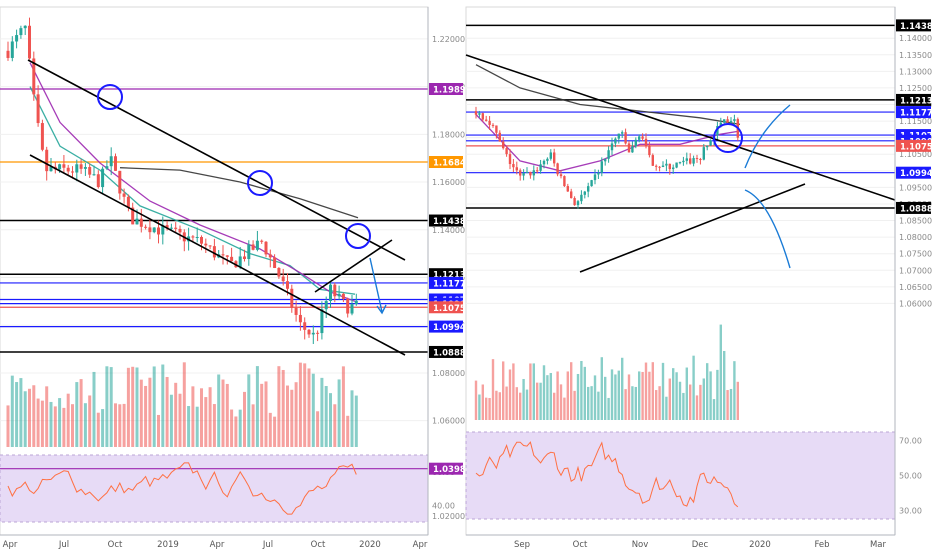  I want to click on y-tick-label: 1.18000, so click(448, 134).